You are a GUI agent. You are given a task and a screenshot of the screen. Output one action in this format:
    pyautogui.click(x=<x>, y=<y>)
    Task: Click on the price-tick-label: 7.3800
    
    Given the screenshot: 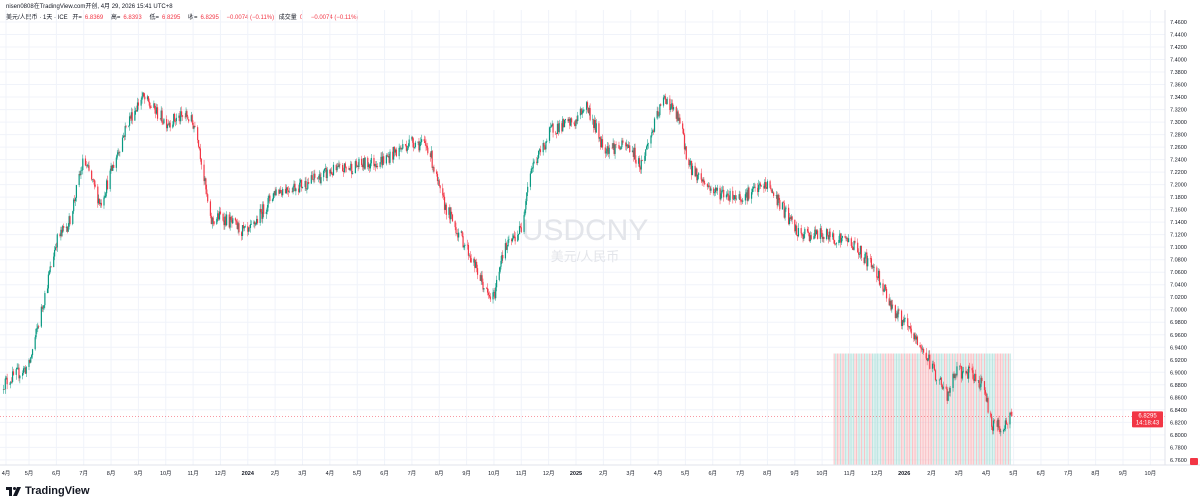 What is the action you would take?
    pyautogui.click(x=1178, y=73)
    